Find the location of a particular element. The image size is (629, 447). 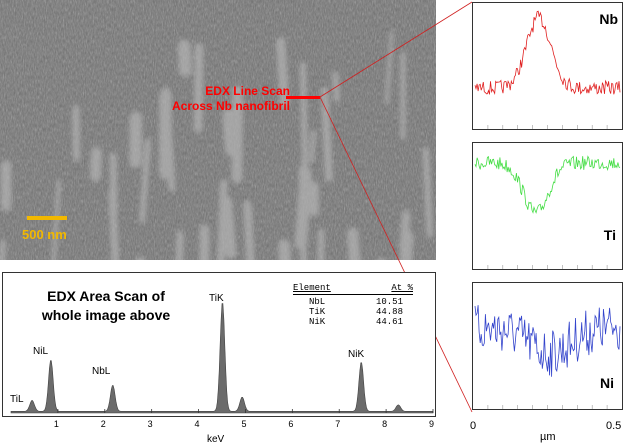

spectrum-tick-label: 2 is located at coordinates (103, 424).